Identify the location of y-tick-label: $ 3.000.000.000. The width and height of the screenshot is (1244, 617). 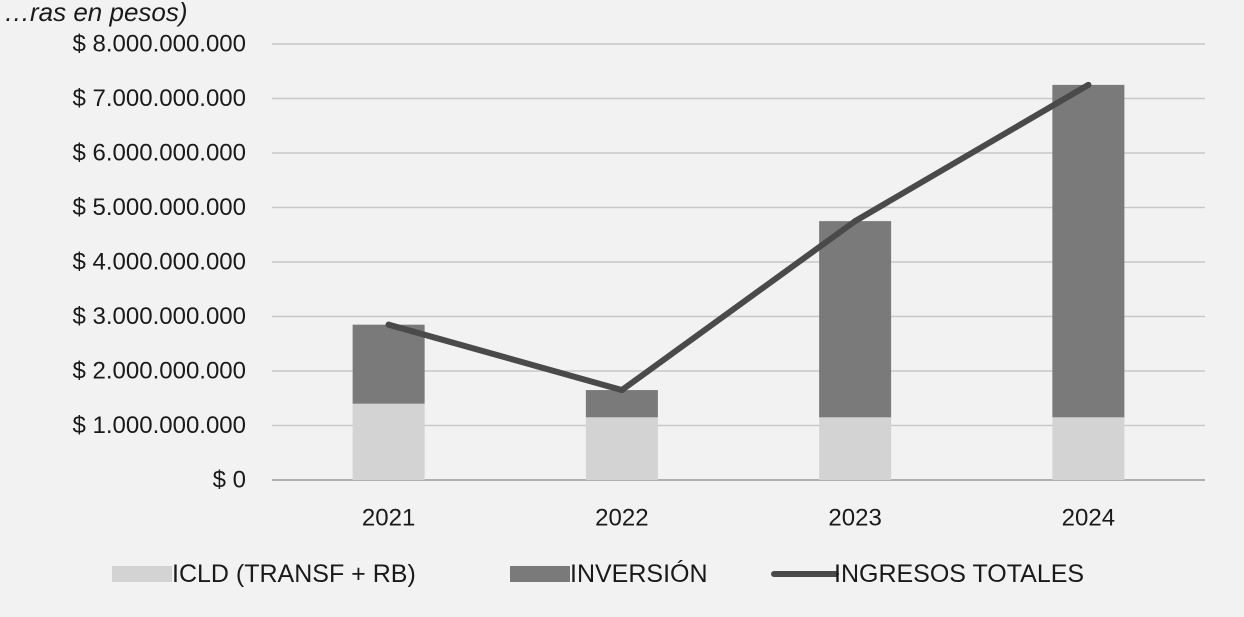
(160, 316).